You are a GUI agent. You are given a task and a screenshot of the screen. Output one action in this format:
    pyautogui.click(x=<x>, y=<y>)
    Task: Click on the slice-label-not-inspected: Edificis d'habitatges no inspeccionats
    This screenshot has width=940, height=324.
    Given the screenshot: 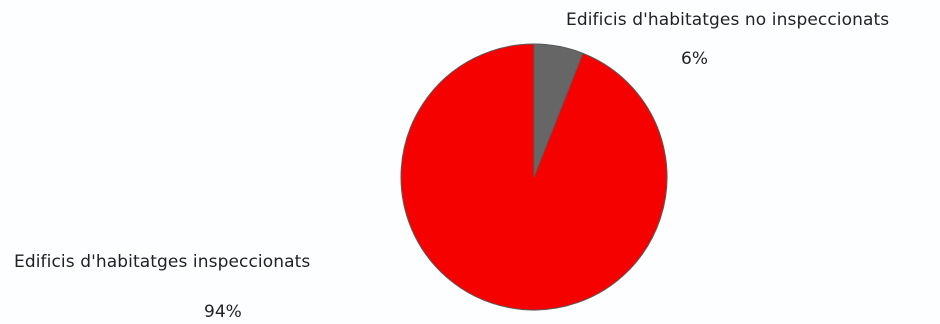 What is the action you would take?
    pyautogui.click(x=728, y=20)
    